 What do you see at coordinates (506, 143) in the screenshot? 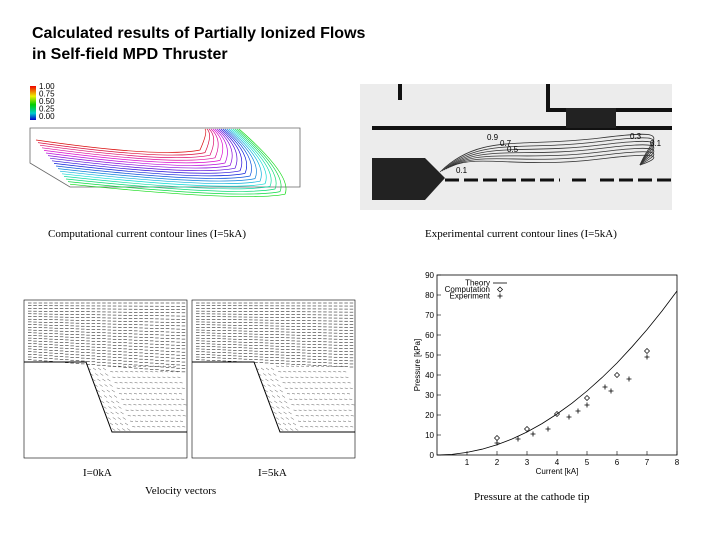
I see `contour-label: 0.7` at bounding box center [506, 143].